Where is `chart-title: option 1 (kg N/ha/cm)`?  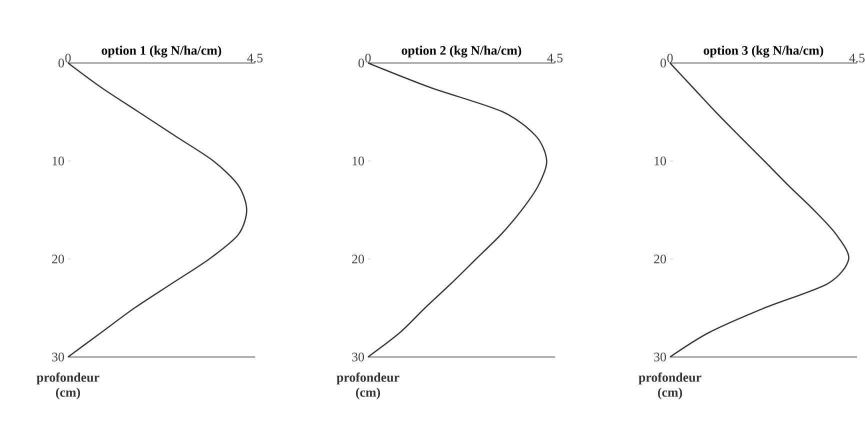 chart-title: option 1 (kg N/ha/cm) is located at coordinates (162, 52).